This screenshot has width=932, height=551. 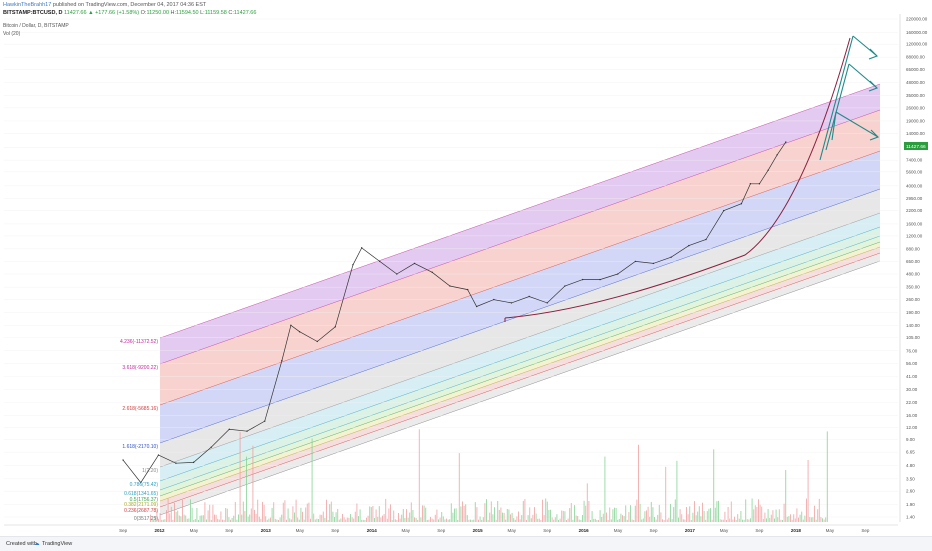 What do you see at coordinates (27, 5) in the screenshot?
I see `author-link: HawkinTheBrahh17` at bounding box center [27, 5].